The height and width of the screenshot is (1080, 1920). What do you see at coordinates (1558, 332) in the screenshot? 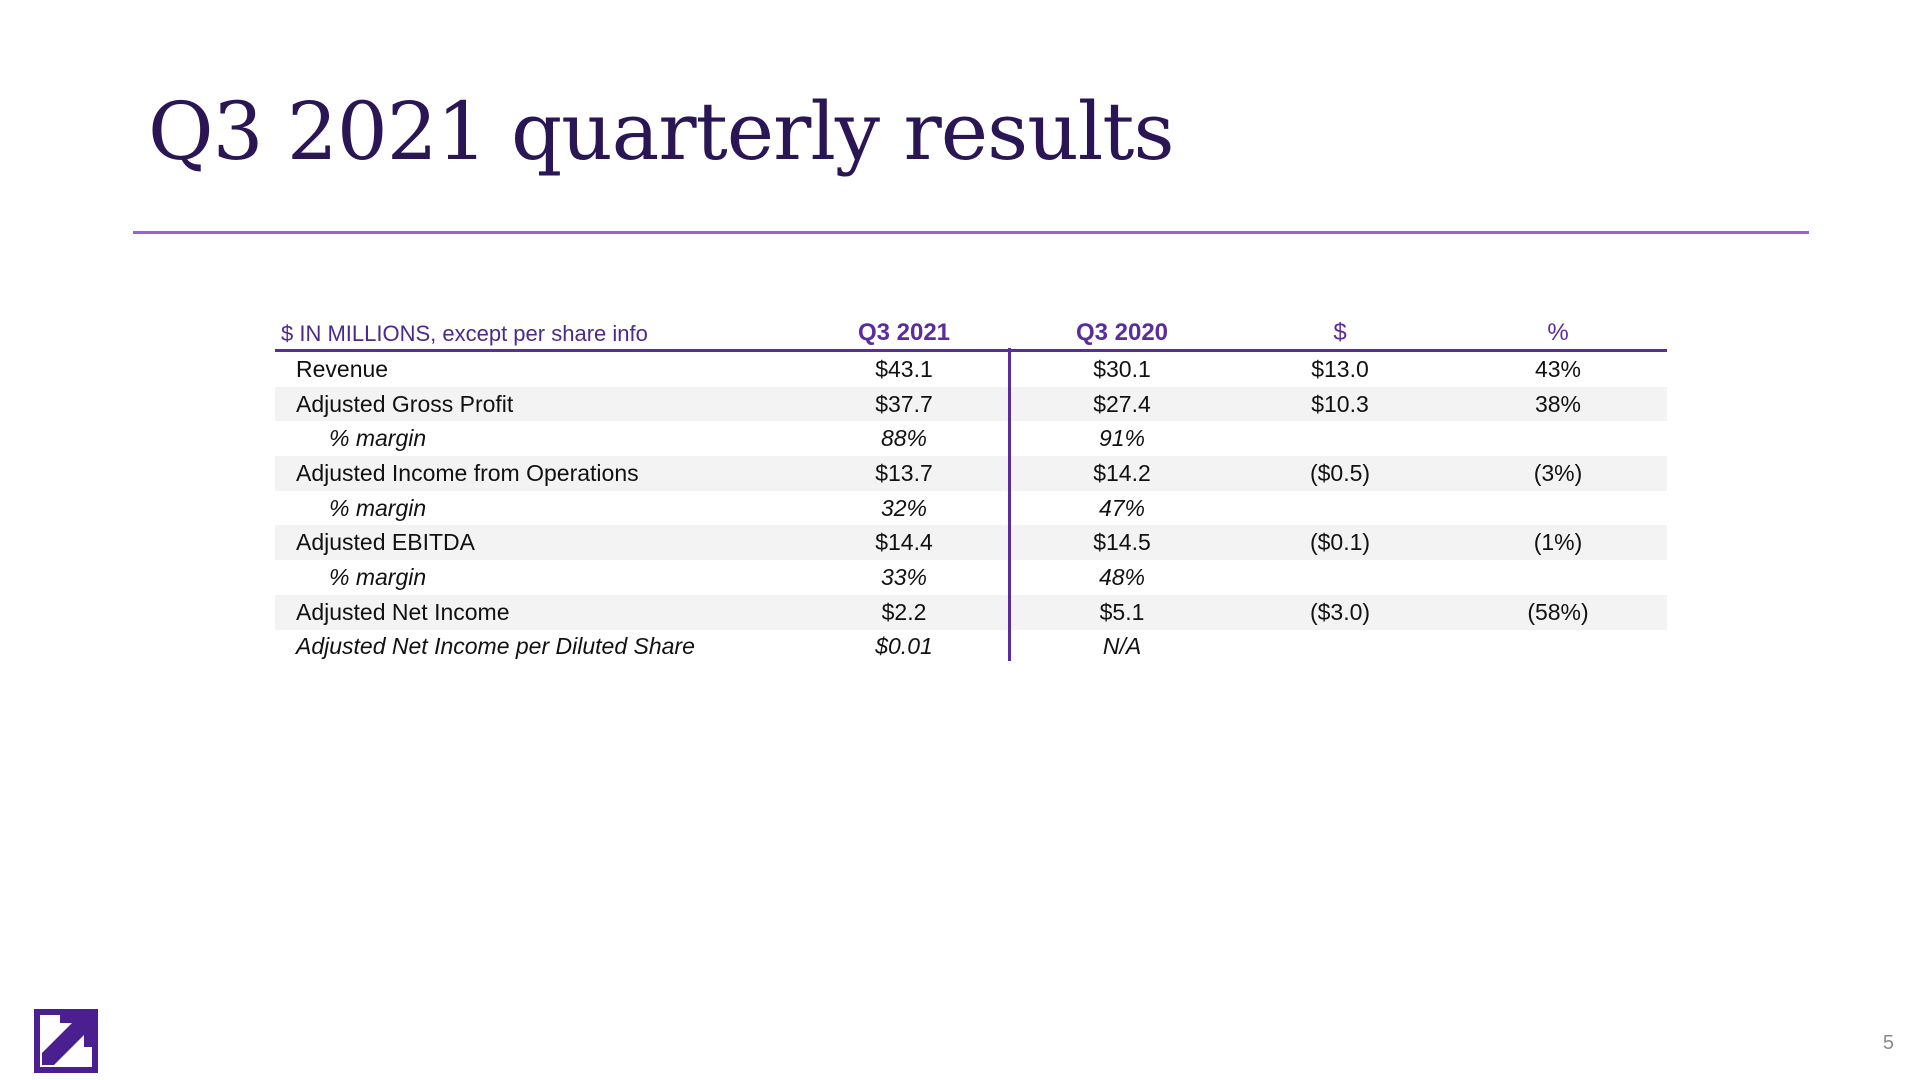
I see `header-change-pct: %` at bounding box center [1558, 332].